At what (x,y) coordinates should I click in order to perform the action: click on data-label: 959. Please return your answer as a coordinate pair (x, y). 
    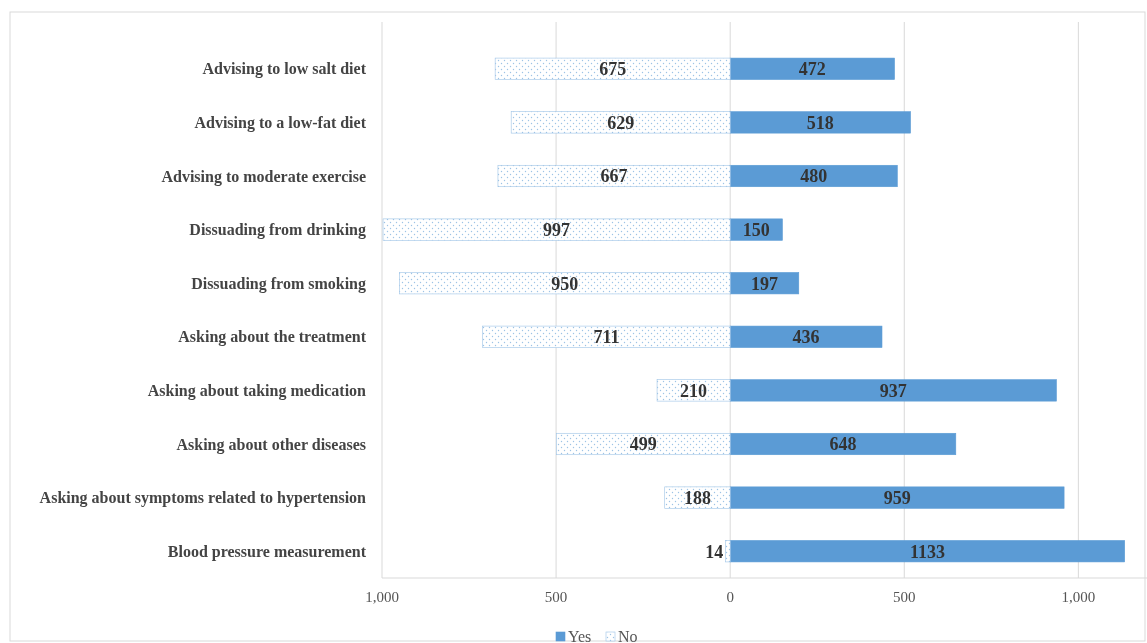
    Looking at the image, I should click on (897, 497).